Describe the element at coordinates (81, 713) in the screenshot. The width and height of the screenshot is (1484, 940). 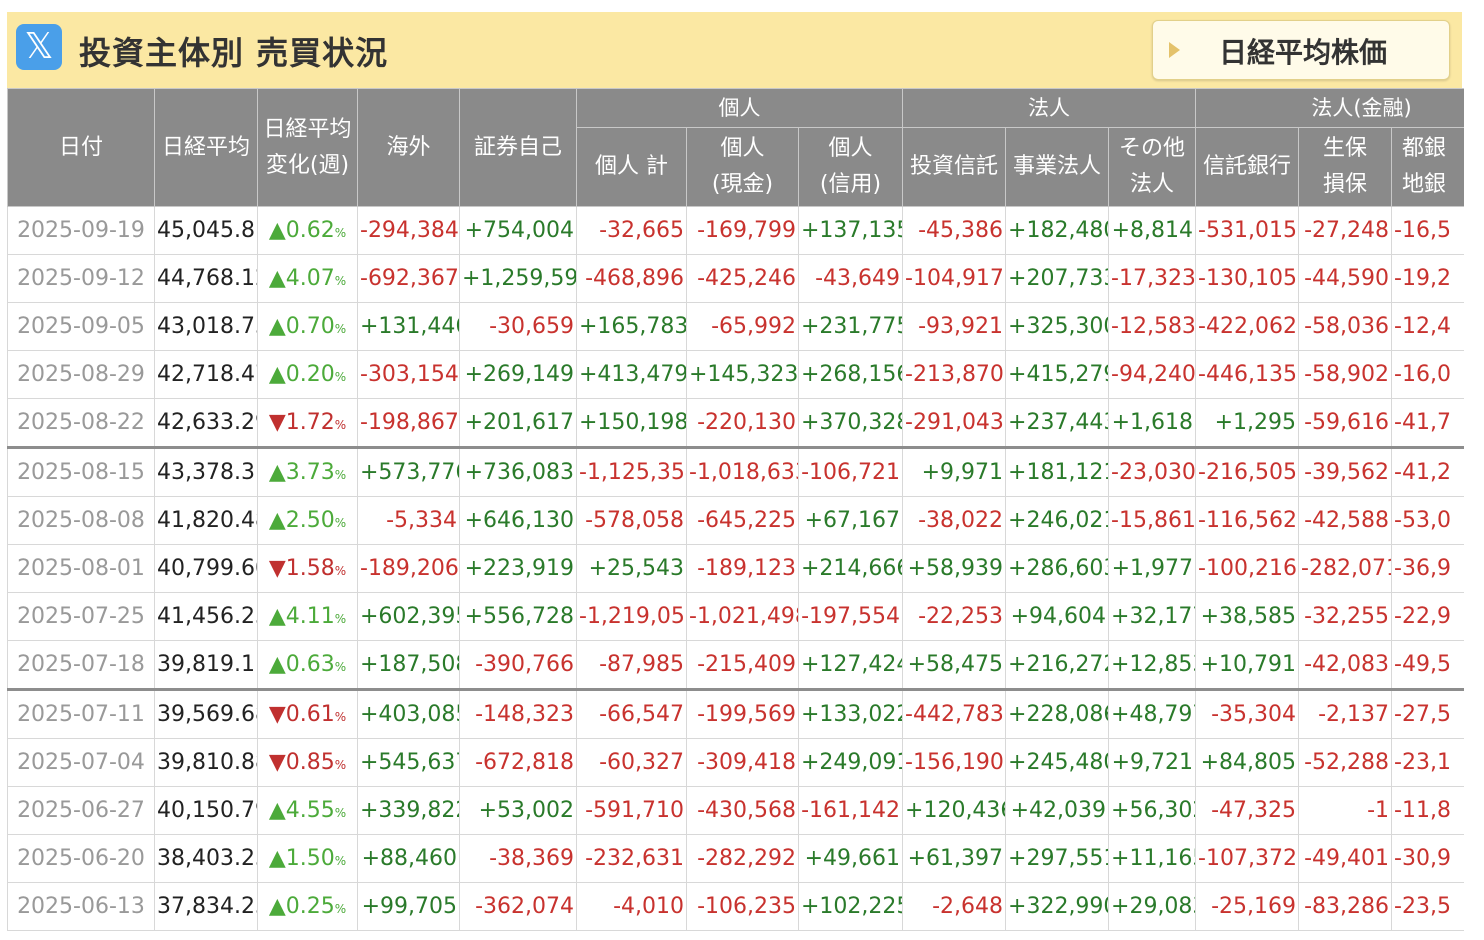
I see `cell-date: 2025-07-11` at that location.